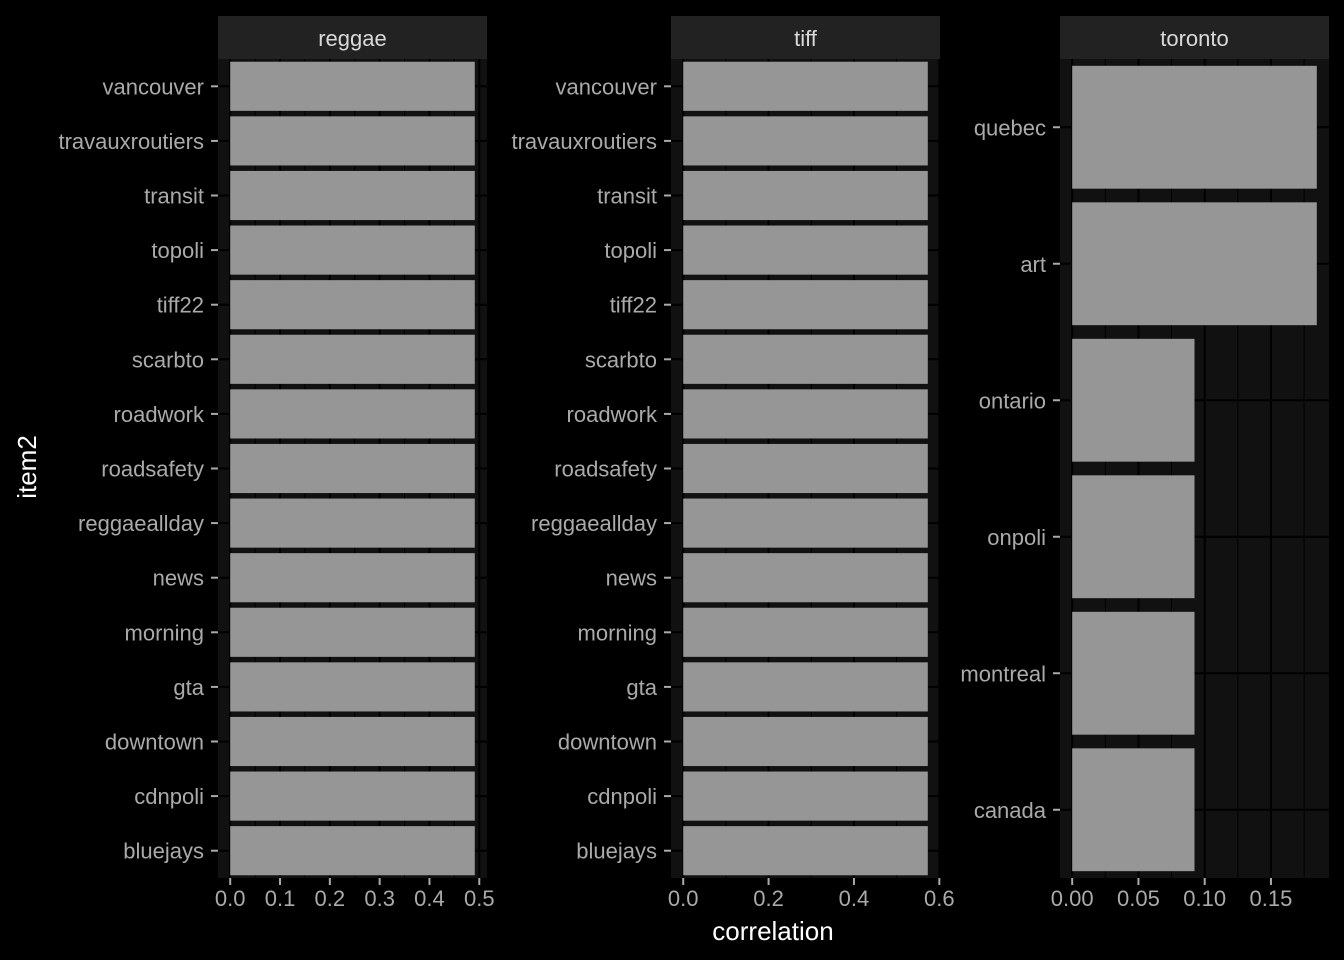 This screenshot has height=960, width=1344. What do you see at coordinates (1010, 810) in the screenshot?
I see `y-tick-label: canada` at bounding box center [1010, 810].